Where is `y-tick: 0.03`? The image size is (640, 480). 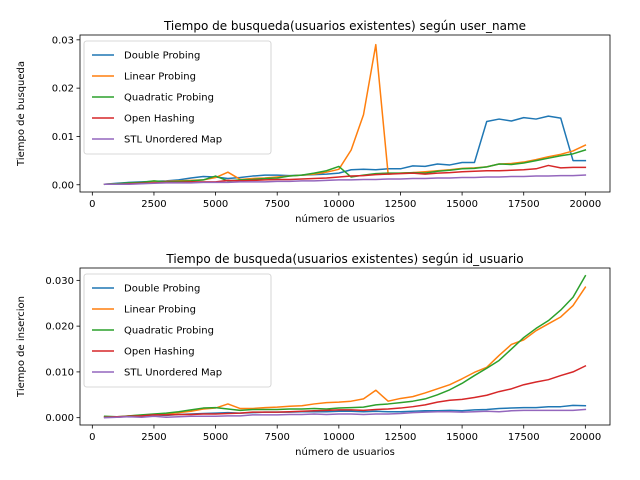
y-tick: 0.03 is located at coordinates (66, 40).